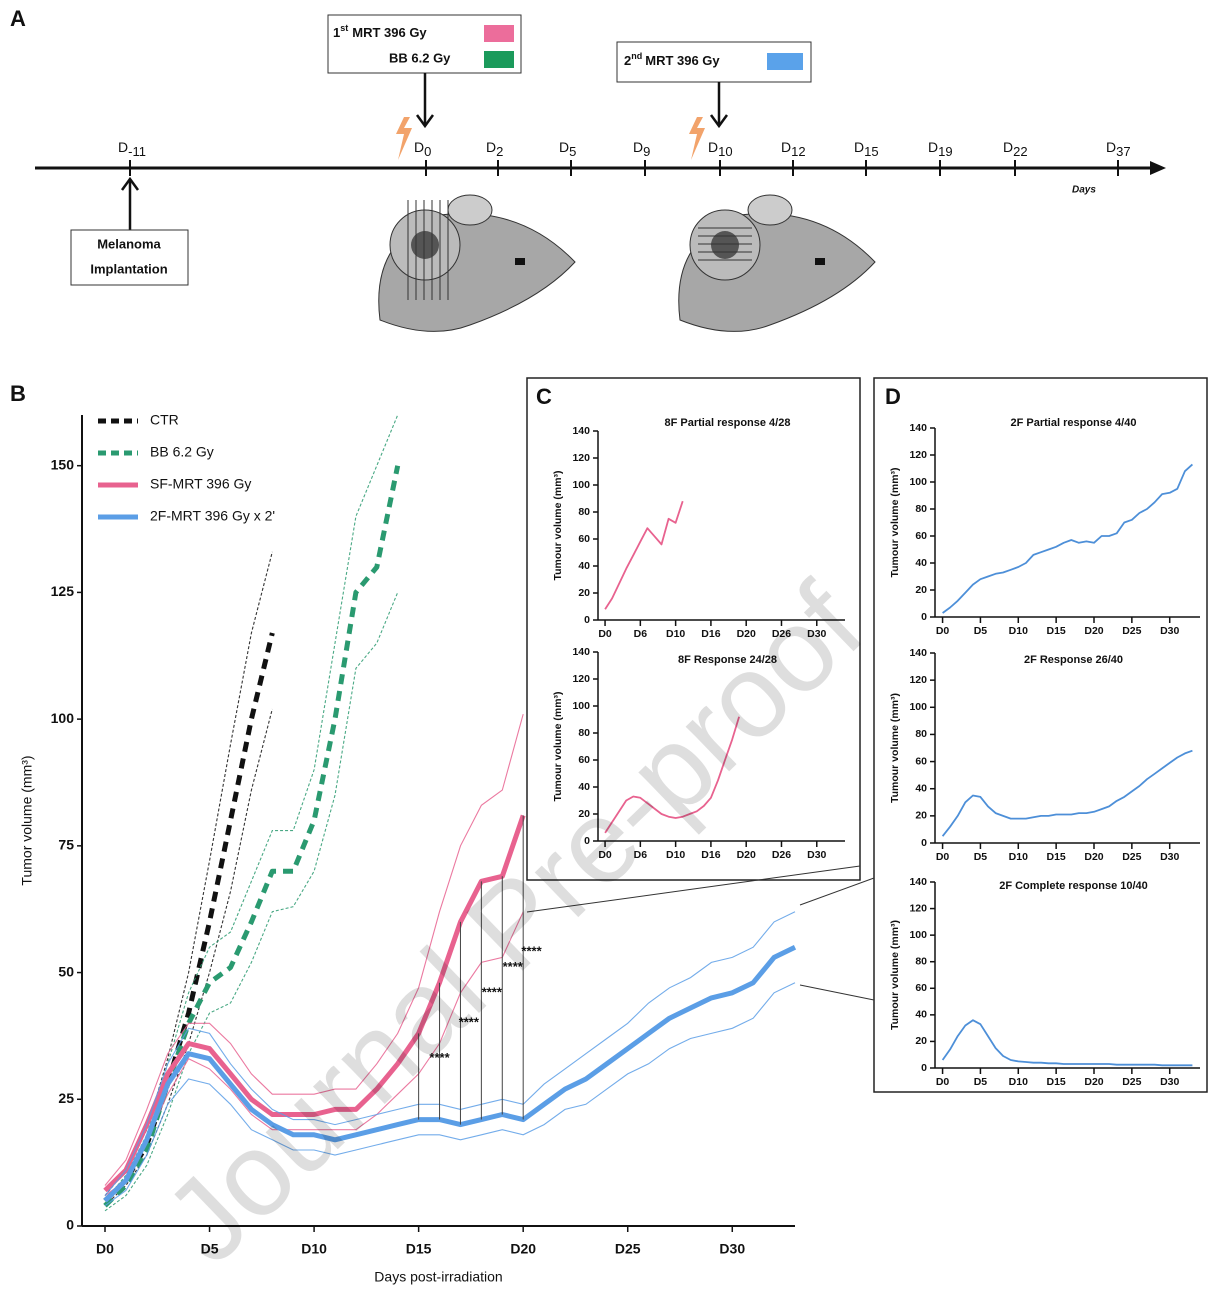 This screenshot has height=1292, width=1208. Describe the element at coordinates (728, 423) in the screenshot. I see `chart-title: 8F Partial response 4/28` at that location.